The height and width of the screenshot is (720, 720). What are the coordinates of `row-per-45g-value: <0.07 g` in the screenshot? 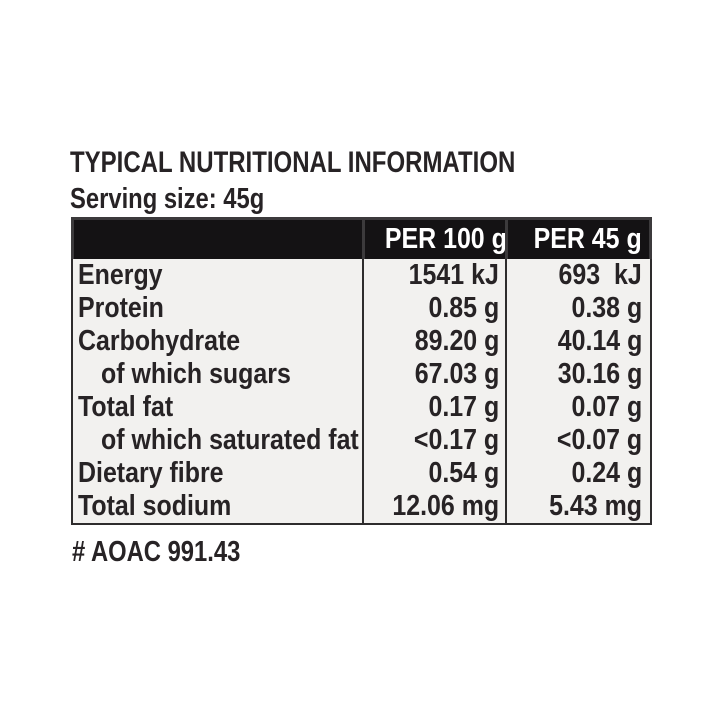 It's located at (599, 440).